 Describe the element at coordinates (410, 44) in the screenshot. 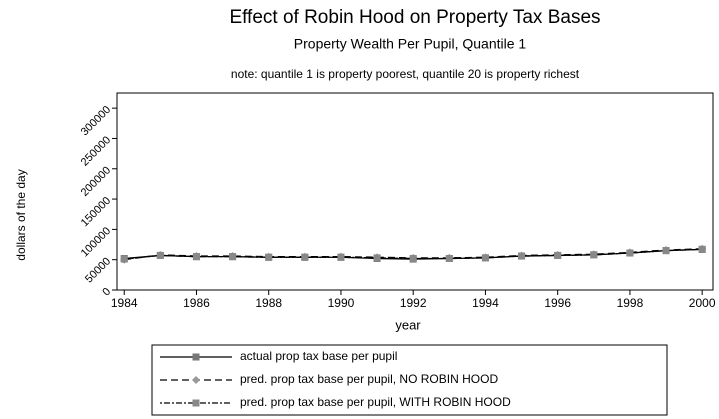

I see `chart-subtitle: Property Wealth Per Pupil, Quantile 1` at that location.